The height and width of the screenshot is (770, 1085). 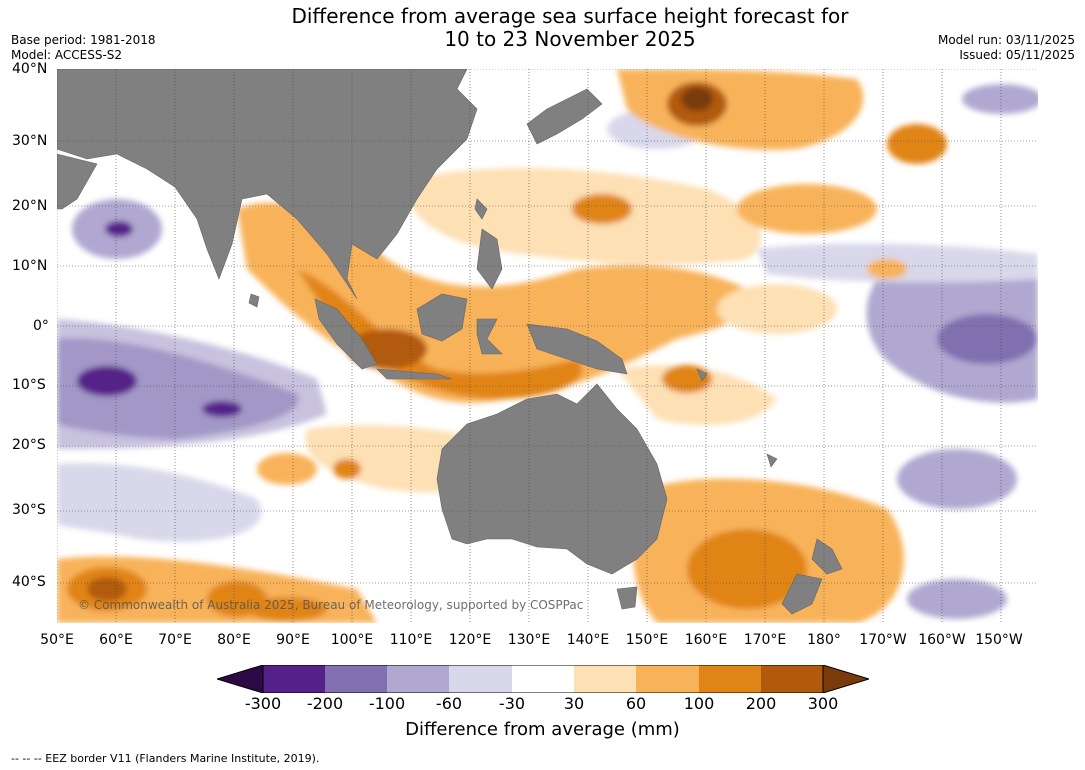 I want to click on lon-label-80e: 80°E, so click(x=234, y=640).